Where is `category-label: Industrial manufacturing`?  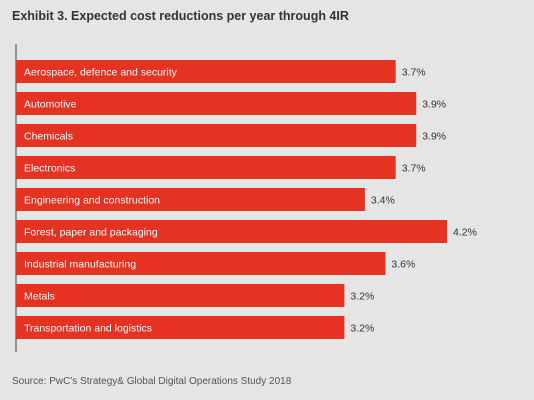
category-label: Industrial manufacturing is located at coordinates (80, 265).